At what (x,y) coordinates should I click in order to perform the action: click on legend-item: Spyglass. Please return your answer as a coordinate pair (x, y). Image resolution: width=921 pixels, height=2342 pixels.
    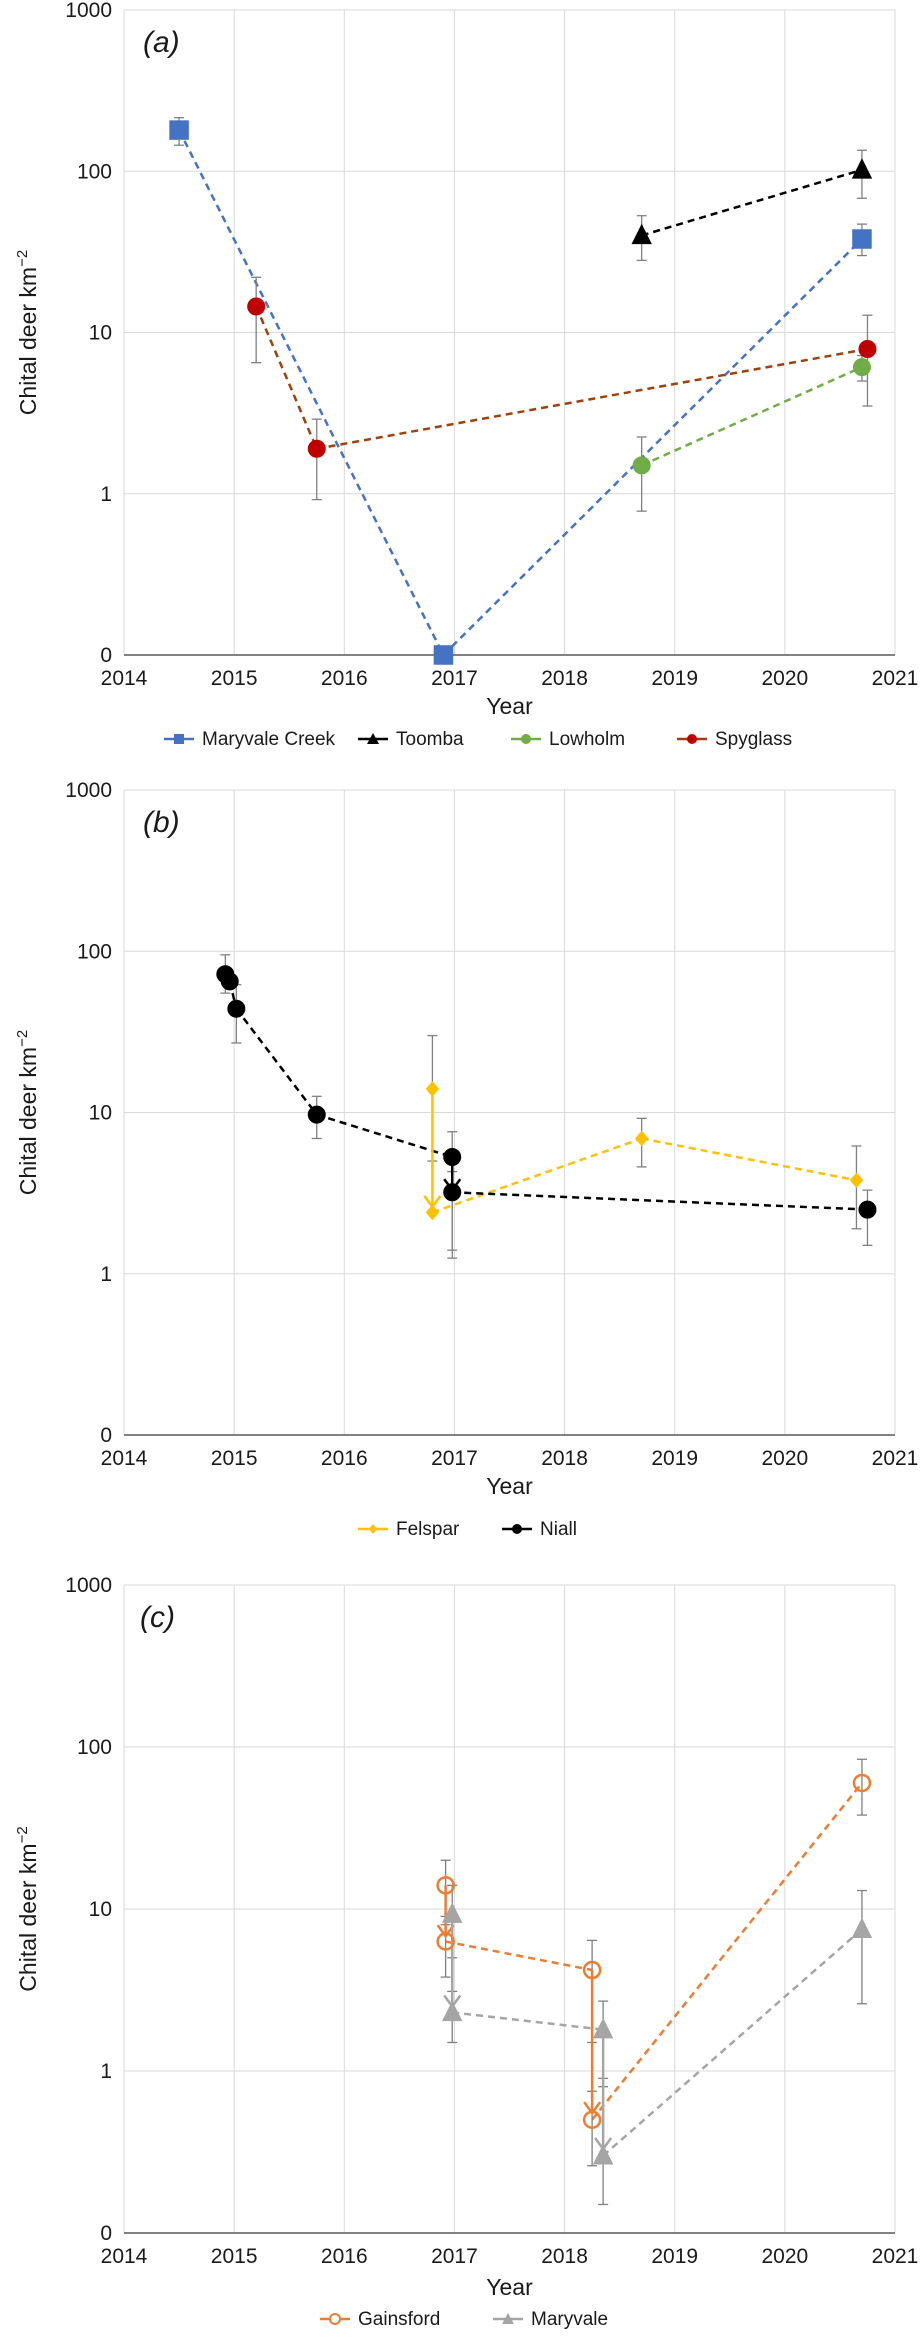
    Looking at the image, I should click on (734, 739).